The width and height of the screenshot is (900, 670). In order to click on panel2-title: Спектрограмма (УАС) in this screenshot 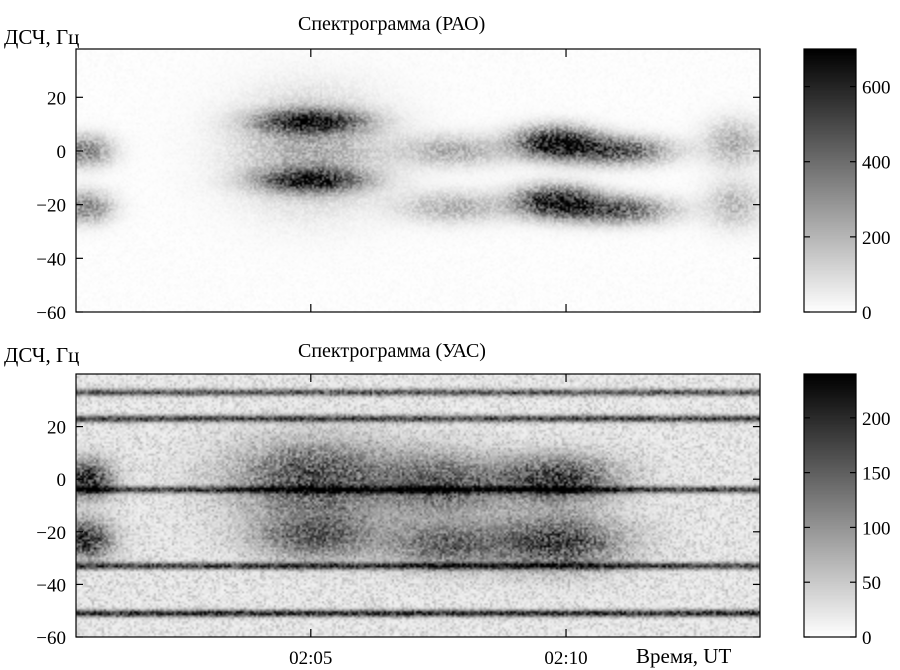, I will do `click(392, 351)`.